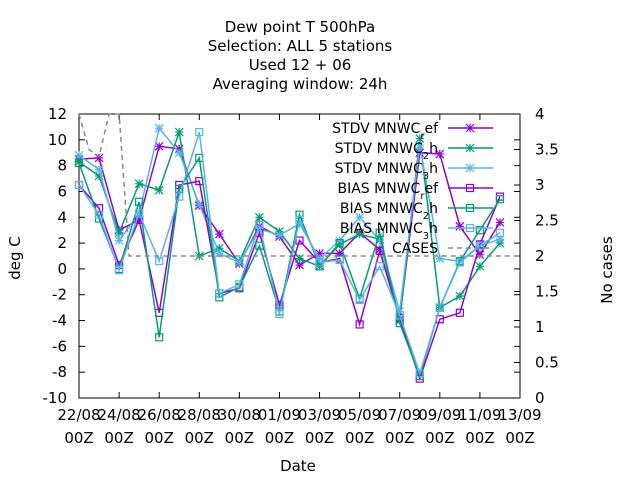  I want to click on y-tick-label: 12, so click(57, 114).